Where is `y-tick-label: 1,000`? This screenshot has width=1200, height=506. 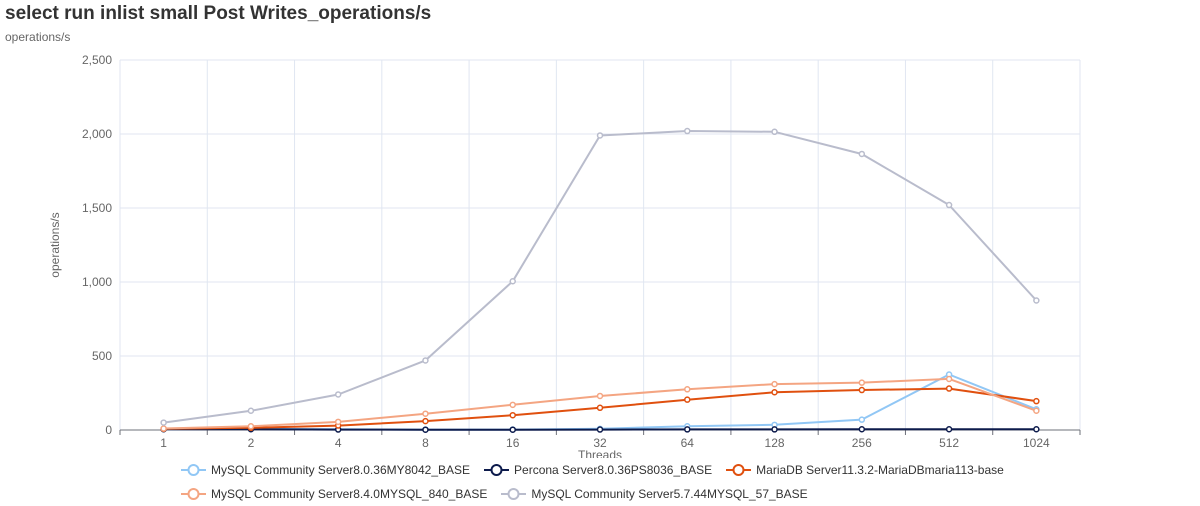 y-tick-label: 1,000 is located at coordinates (97, 282).